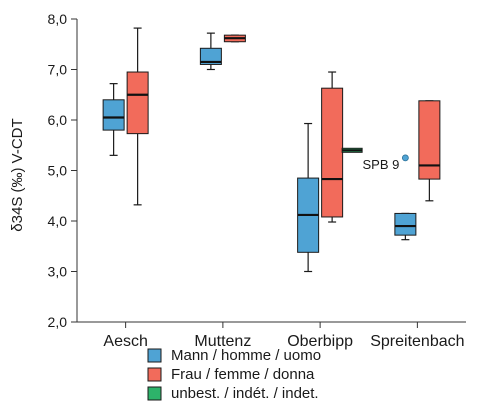 The width and height of the screenshot is (493, 411). Describe the element at coordinates (222, 341) in the screenshot. I see `x-tick-label: Muttenz` at that location.